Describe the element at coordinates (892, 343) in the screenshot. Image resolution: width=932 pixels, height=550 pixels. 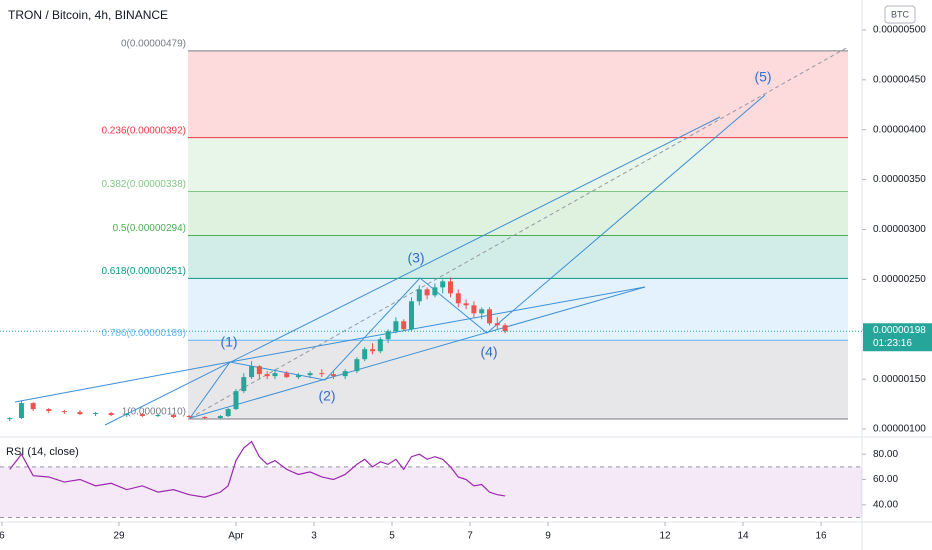
I see `countdown: 01:23:16` at that location.